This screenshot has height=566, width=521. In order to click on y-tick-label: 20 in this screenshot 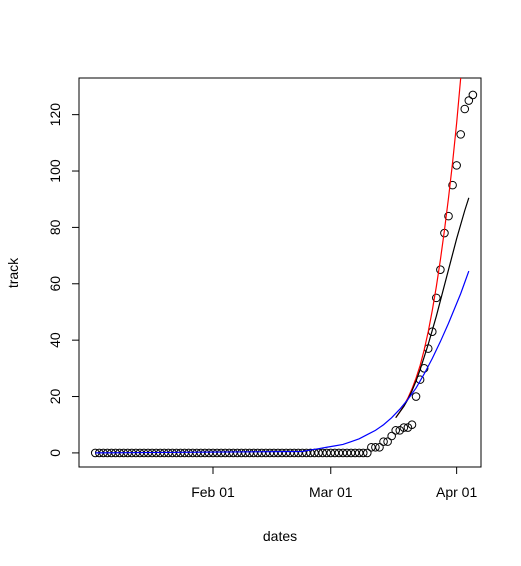, I will do `click(55, 397)`.